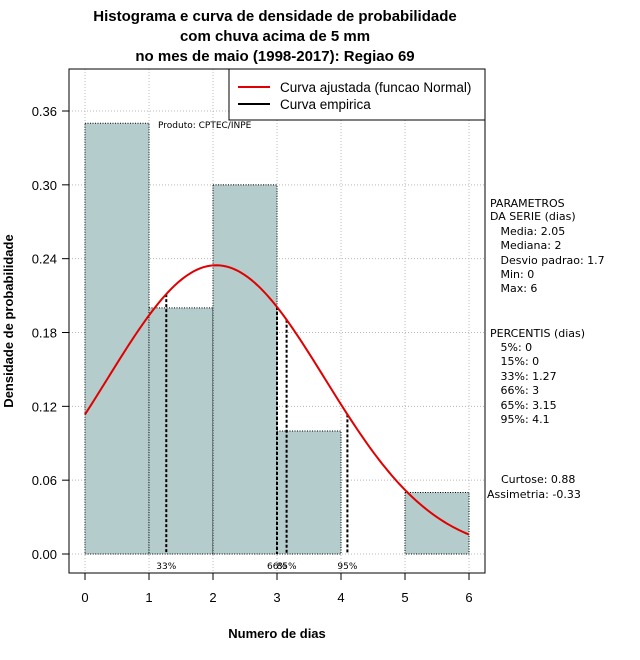 Image resolution: width=640 pixels, height=660 pixels. I want to click on y-tick-label-0.18: 0.18, so click(44, 333).